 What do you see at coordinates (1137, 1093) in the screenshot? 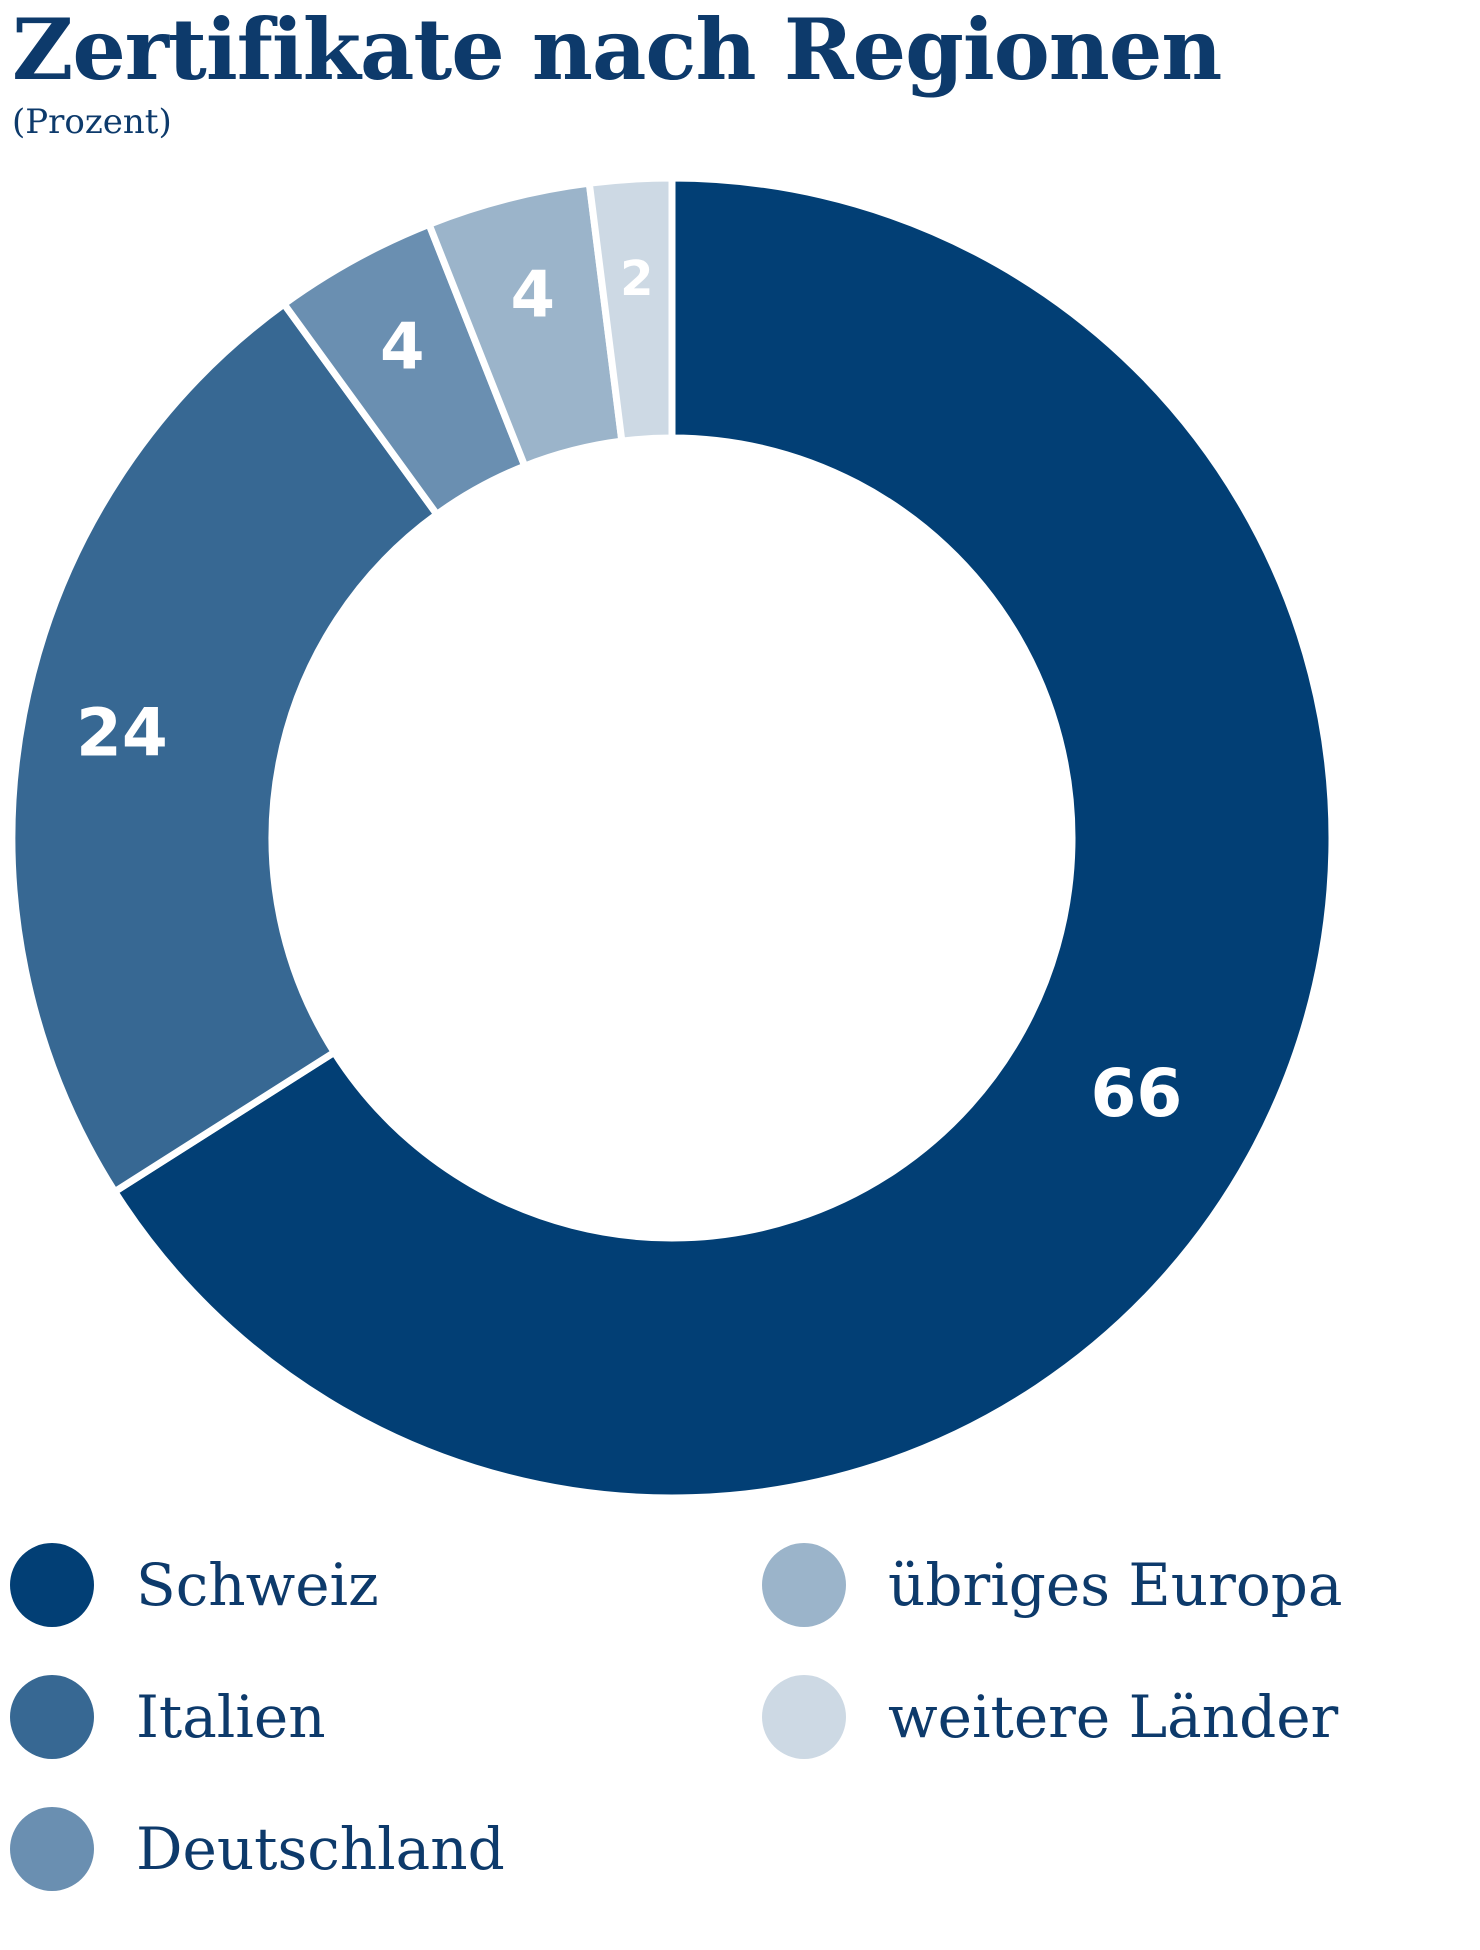
I see `value-label-schweiz: 66` at bounding box center [1137, 1093].